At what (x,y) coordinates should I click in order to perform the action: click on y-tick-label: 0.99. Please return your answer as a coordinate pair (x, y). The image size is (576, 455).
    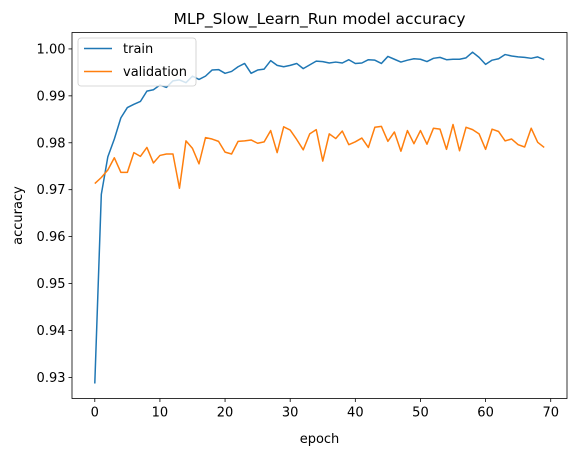
    Looking at the image, I should click on (51, 96).